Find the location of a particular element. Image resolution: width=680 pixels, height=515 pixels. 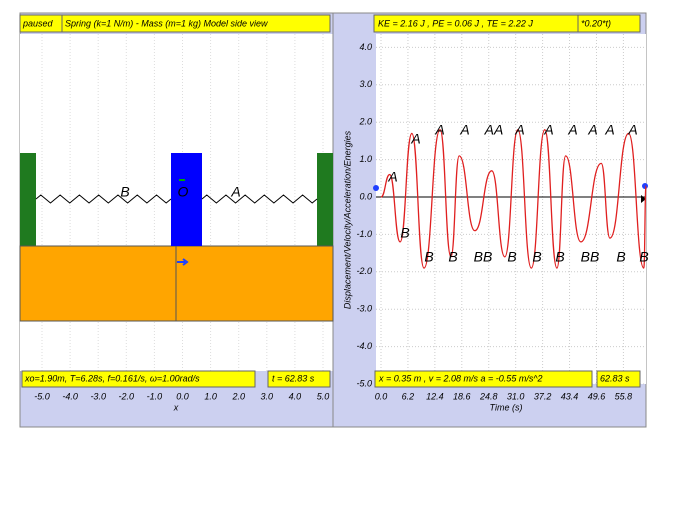

y-tick-label: 1.0 is located at coordinates (365, 159).